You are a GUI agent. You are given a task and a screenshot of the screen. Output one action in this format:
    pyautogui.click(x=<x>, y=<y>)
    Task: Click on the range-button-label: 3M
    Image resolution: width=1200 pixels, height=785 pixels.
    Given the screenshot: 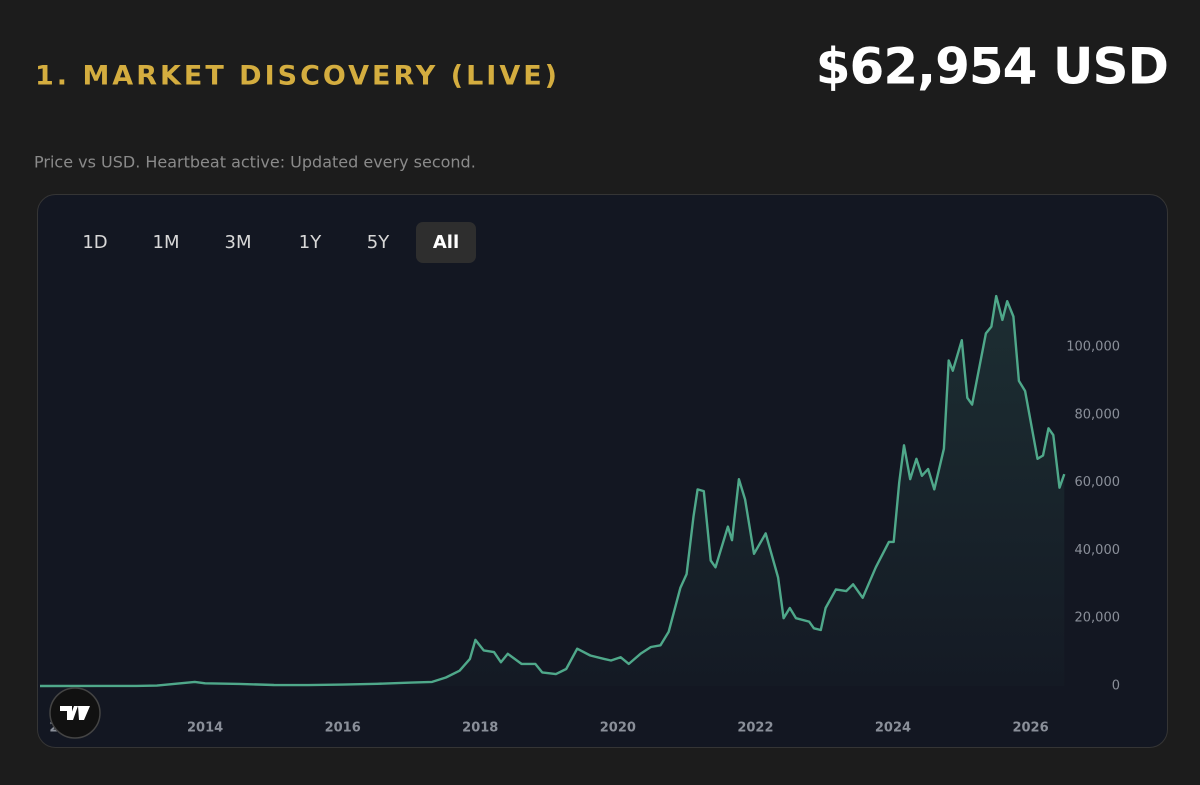 What is the action you would take?
    pyautogui.click(x=238, y=242)
    